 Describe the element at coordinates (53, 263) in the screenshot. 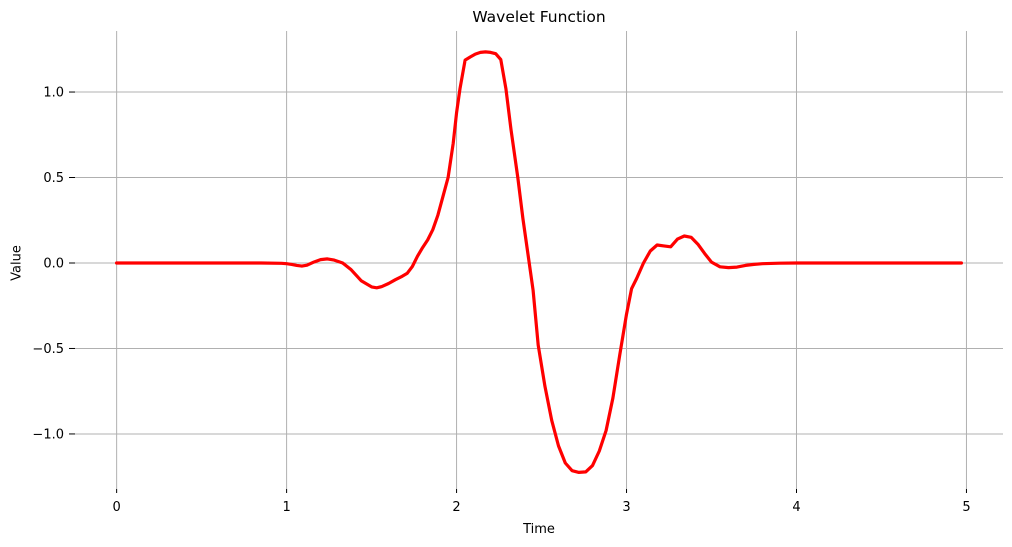

I see `y-tick-label: 0.0` at that location.